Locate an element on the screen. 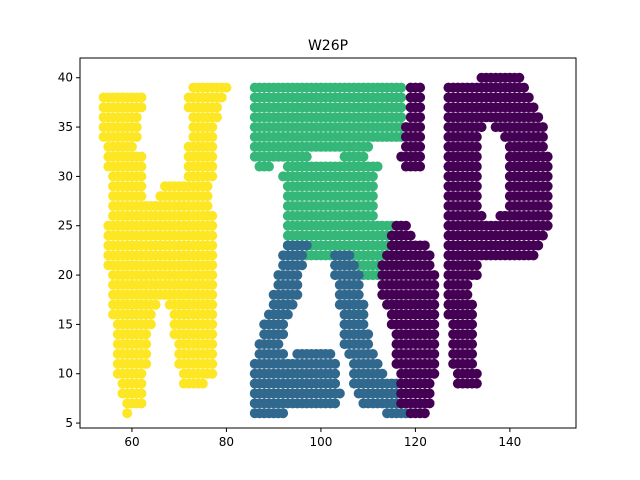 The width and height of the screenshot is (640, 480). x-tick-label: 100 is located at coordinates (320, 442).